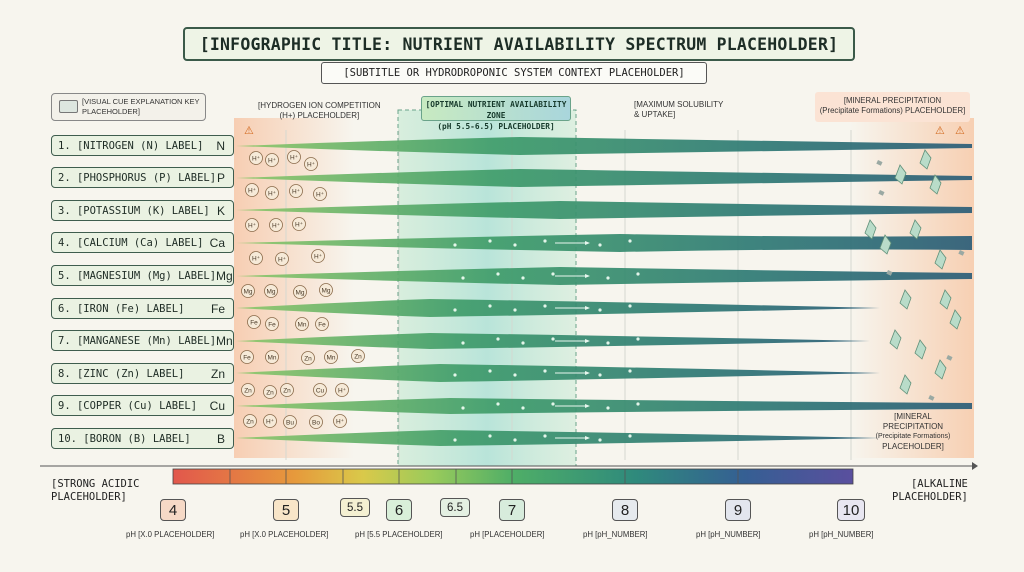 The width and height of the screenshot is (1024, 572). I want to click on nutrient-label-text: 5. [MAGNESIUM (Mg) LABEL], so click(137, 275).